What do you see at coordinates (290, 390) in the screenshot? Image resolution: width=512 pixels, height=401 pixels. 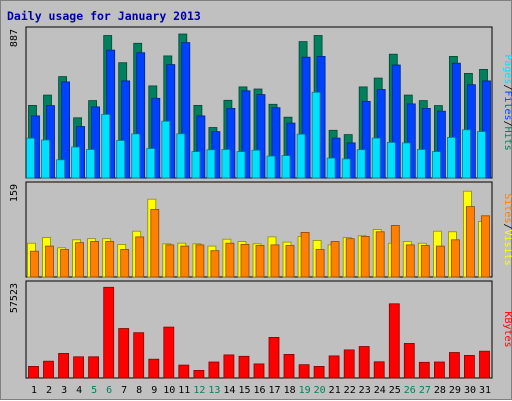 I see `day-label-18: 18` at bounding box center [290, 390].